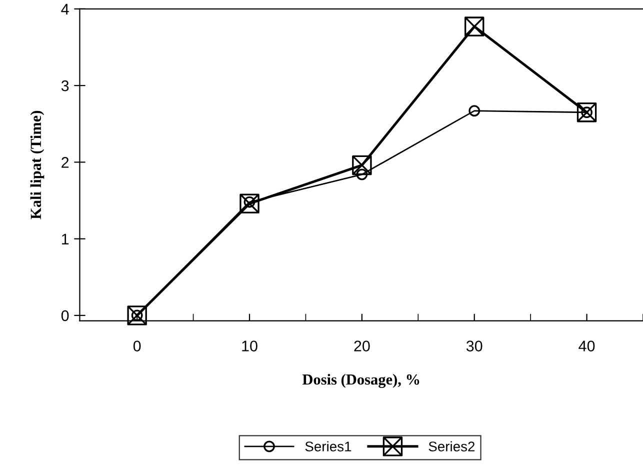  Describe the element at coordinates (361, 381) in the screenshot. I see `x-axis-title: Dosis (Dosage), %` at that location.